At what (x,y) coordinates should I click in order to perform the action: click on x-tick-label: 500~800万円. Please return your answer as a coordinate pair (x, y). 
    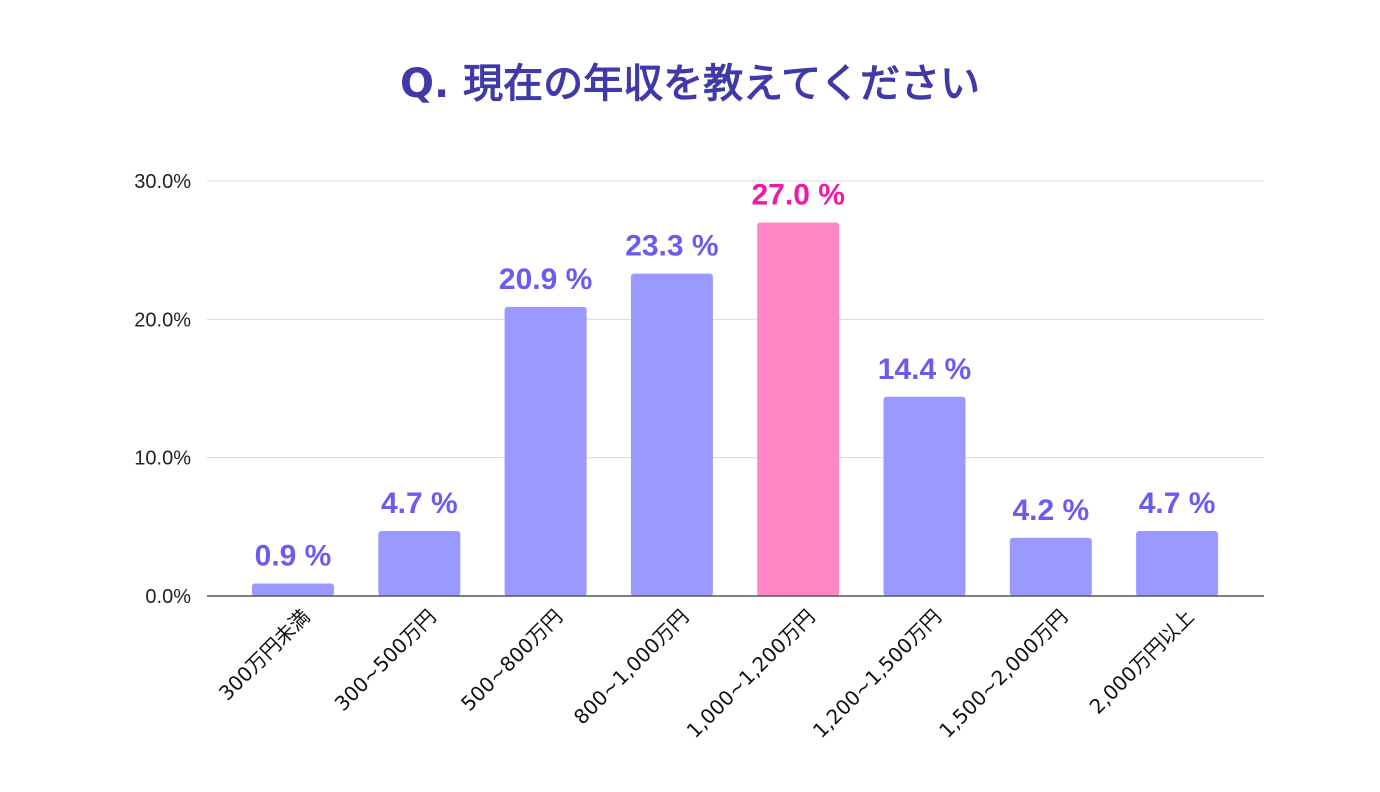
    Looking at the image, I should click on (511, 660).